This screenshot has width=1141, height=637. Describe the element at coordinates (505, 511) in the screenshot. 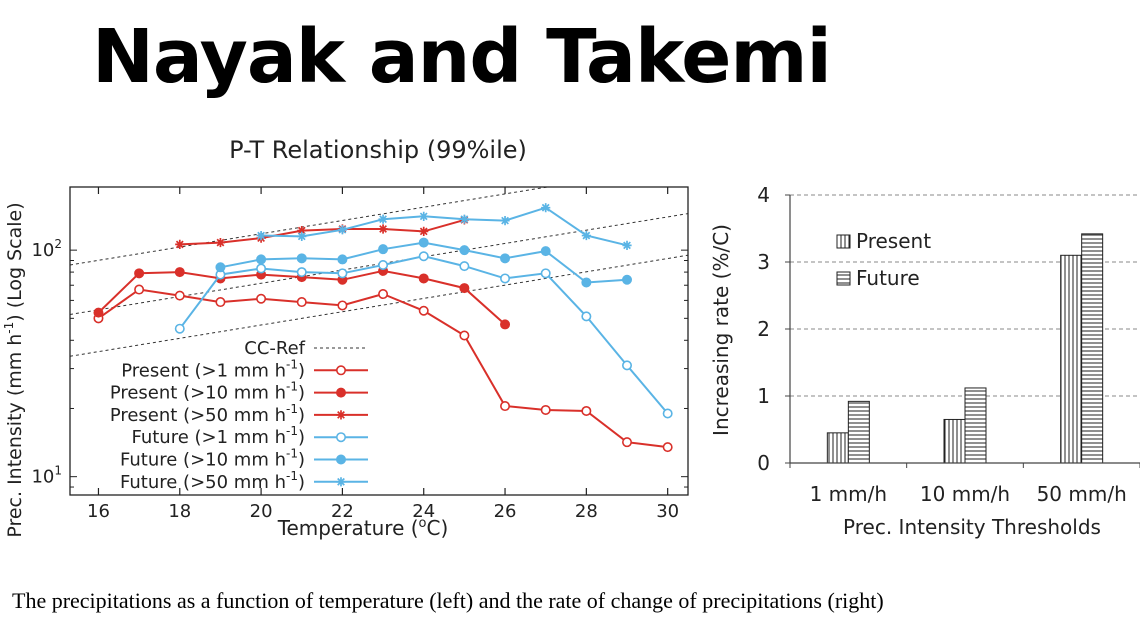

I see `x-tick-label: 26` at that location.